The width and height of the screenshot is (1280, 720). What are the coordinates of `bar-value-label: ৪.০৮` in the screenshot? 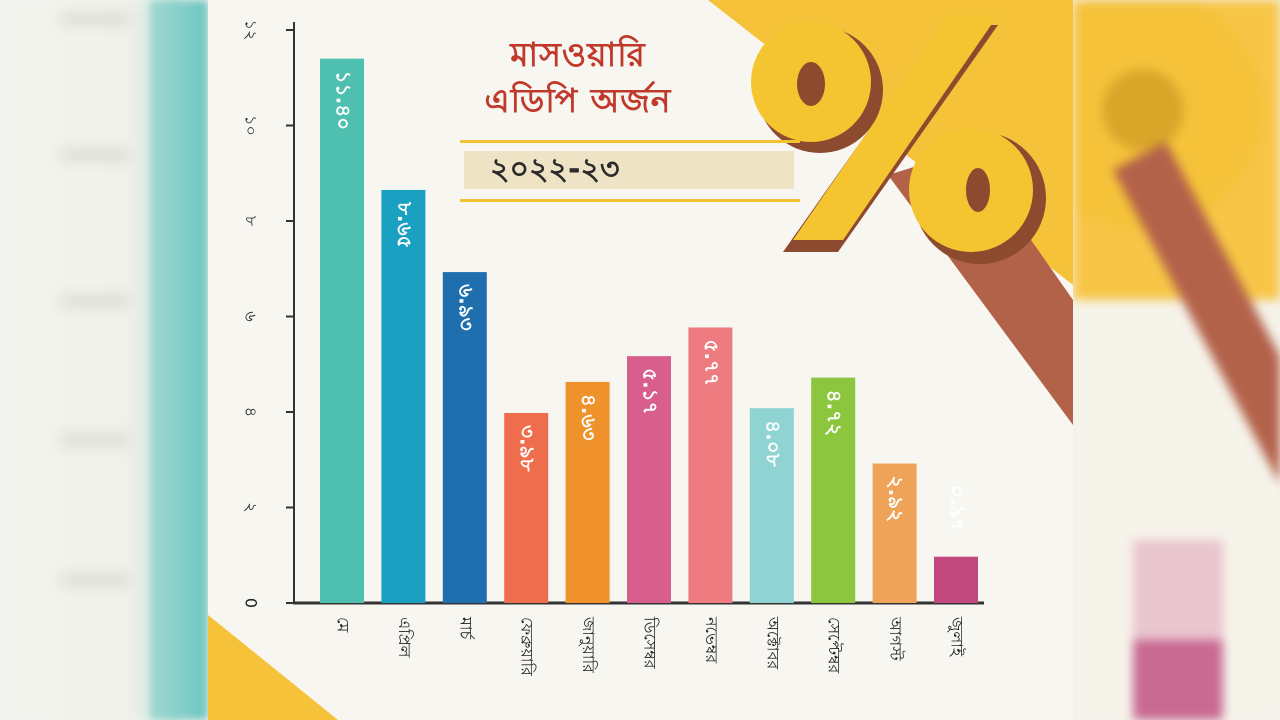 It's located at (773, 444).